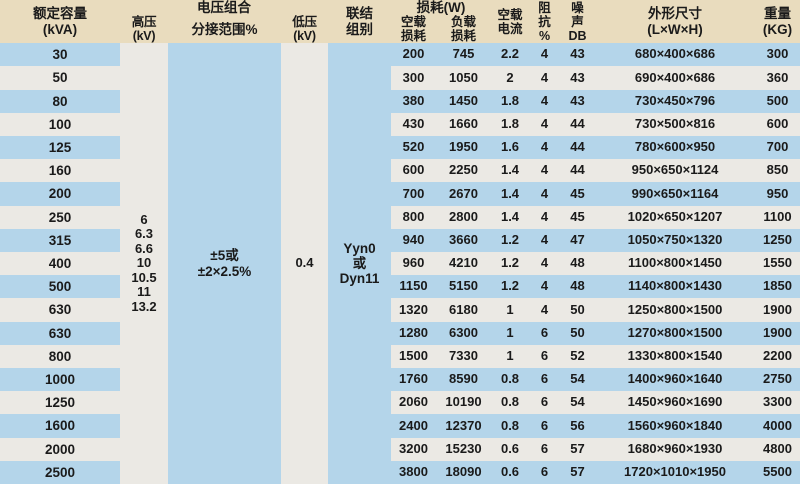  Describe the element at coordinates (413, 171) in the screenshot. I see `cell-no-load-loss: 600` at that location.